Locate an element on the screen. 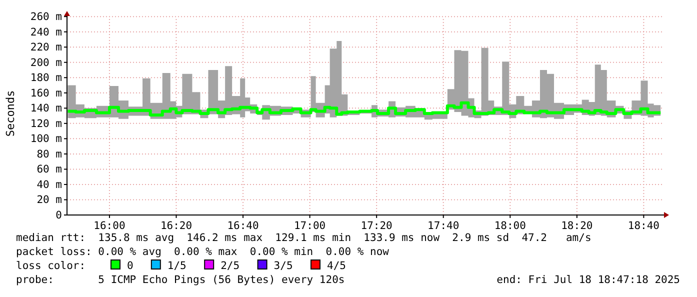 This screenshot has height=297, width=697. x-tick-label: 18:00 is located at coordinates (510, 226).